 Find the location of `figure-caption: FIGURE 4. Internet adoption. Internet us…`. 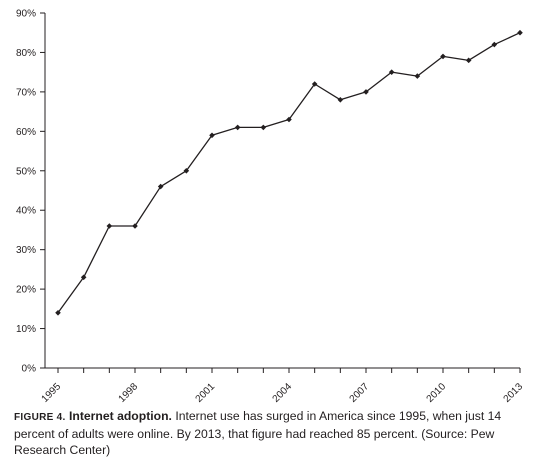

figure-caption: FIGURE 4. Internet adoption. Internet us… is located at coordinates (274, 433).